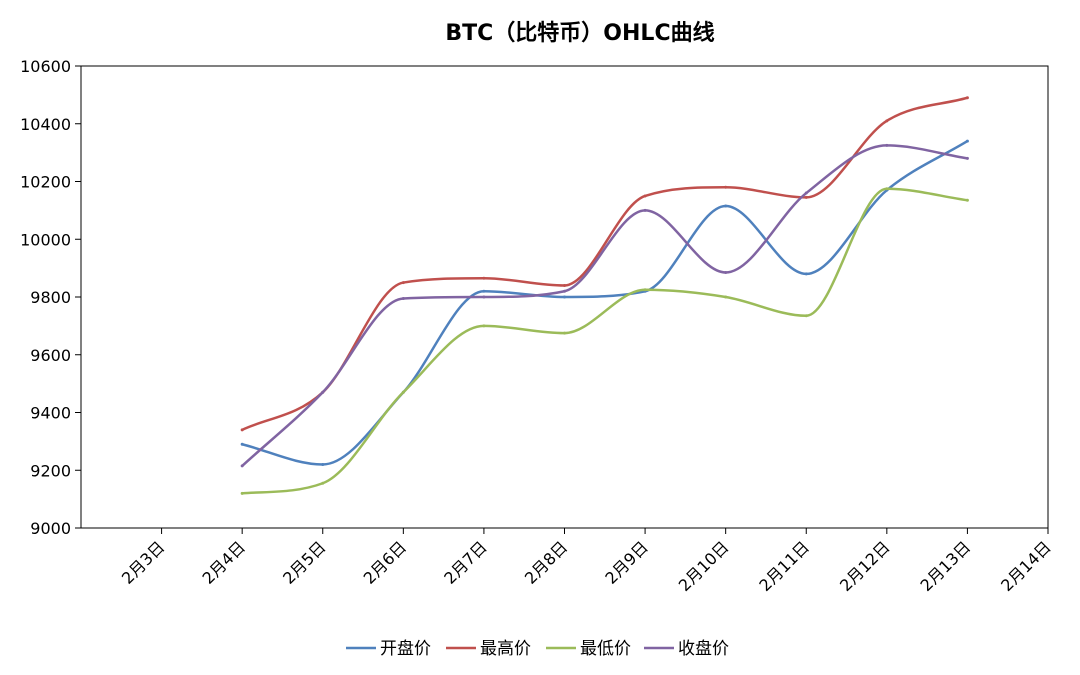 Image resolution: width=1080 pixels, height=675 pixels. What do you see at coordinates (45, 239) in the screenshot?
I see `y-tick-label: 10000` at bounding box center [45, 239].